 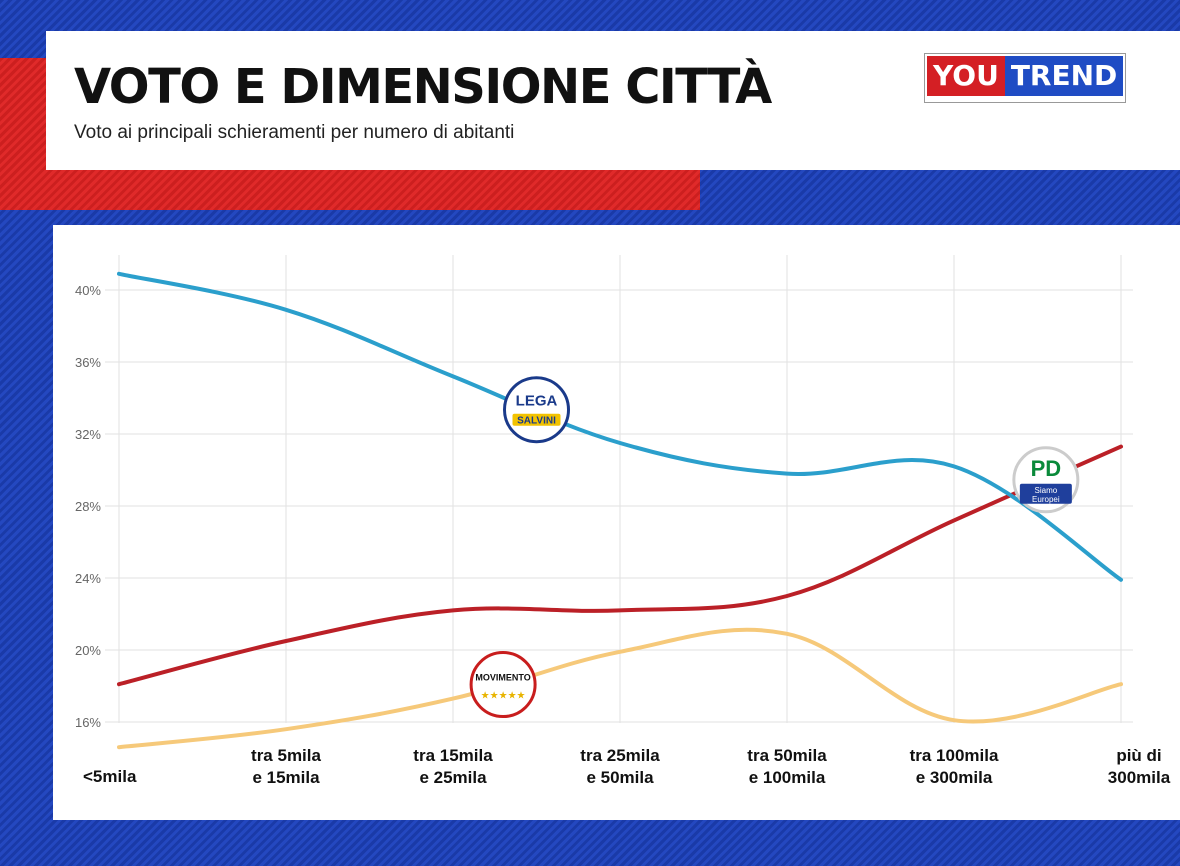 What do you see at coordinates (954, 766) in the screenshot?
I see `x-tick-label: tra 100mila e 300mila` at bounding box center [954, 766].